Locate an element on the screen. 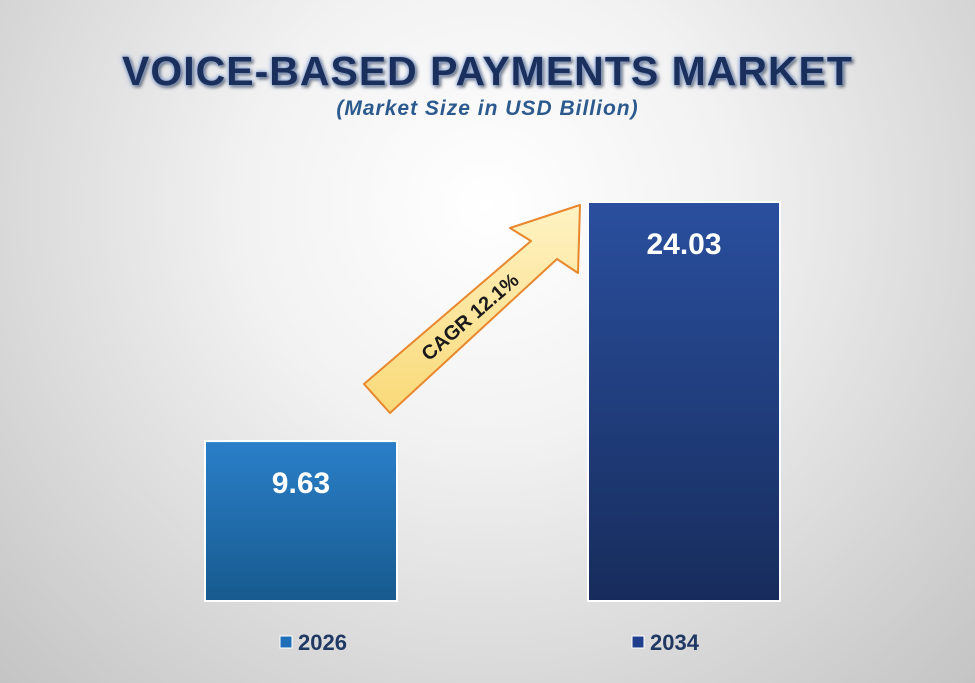 Image resolution: width=975 pixels, height=683 pixels. bar-2034 is located at coordinates (684, 401).